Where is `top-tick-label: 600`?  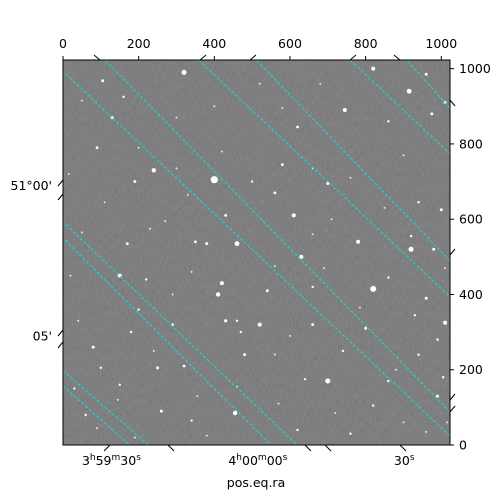
top-tick-label: 600 is located at coordinates (290, 43).